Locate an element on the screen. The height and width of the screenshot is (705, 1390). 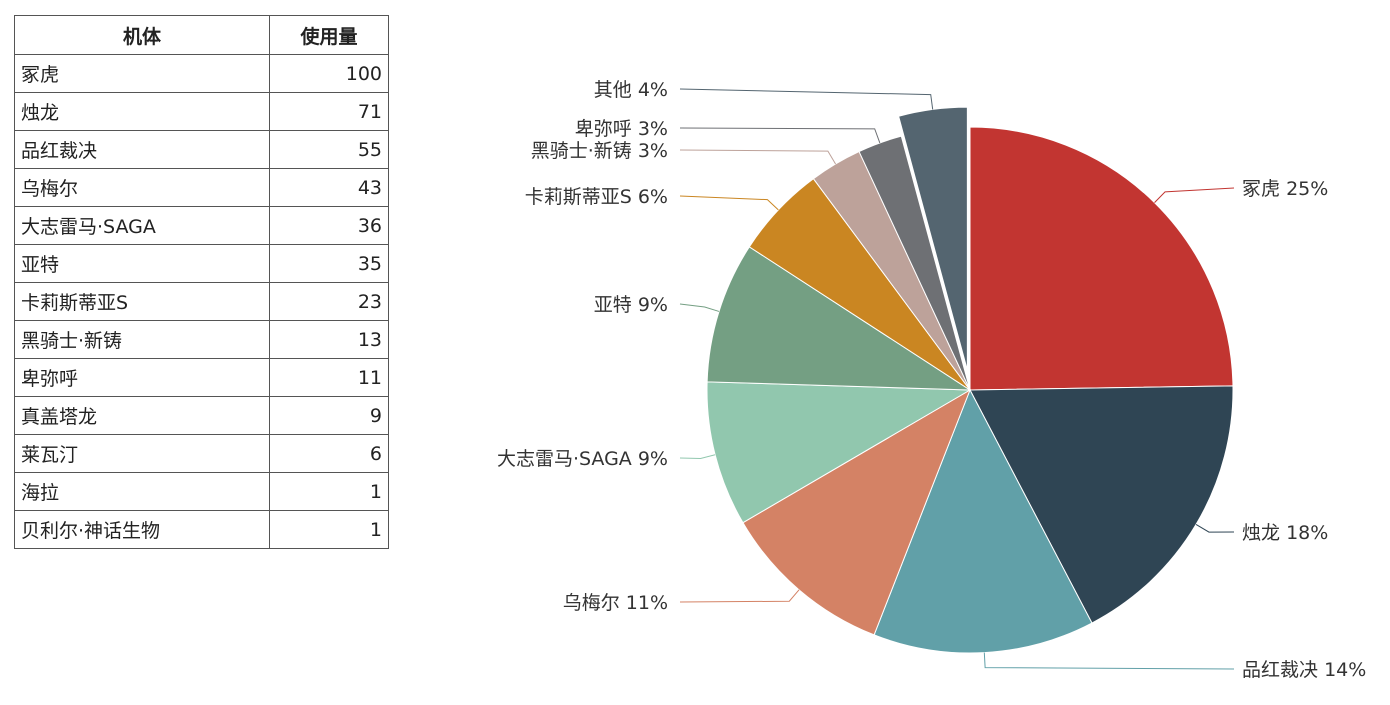
pie-slice-label-name: 乌梅尔 is located at coordinates (591, 603).